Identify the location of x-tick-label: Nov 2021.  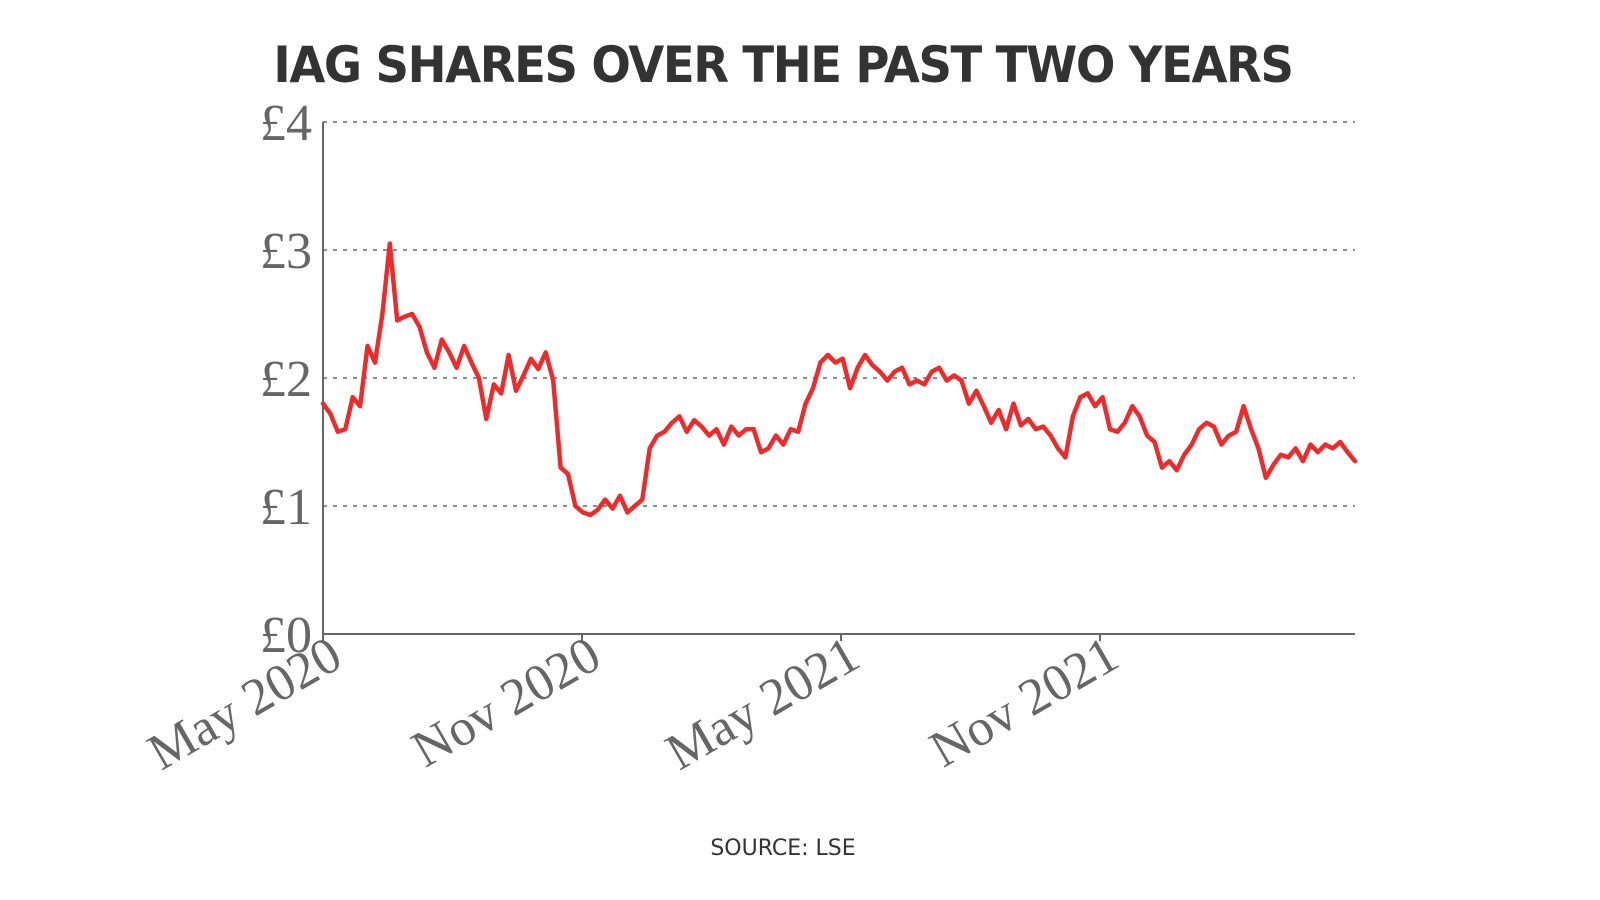
(1024, 702).